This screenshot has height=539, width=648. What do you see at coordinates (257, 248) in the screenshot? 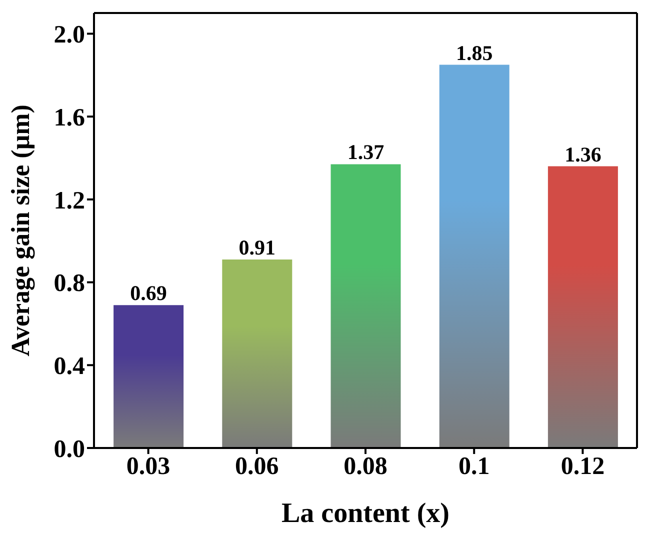
I see `data-label: 0.91` at bounding box center [257, 248].